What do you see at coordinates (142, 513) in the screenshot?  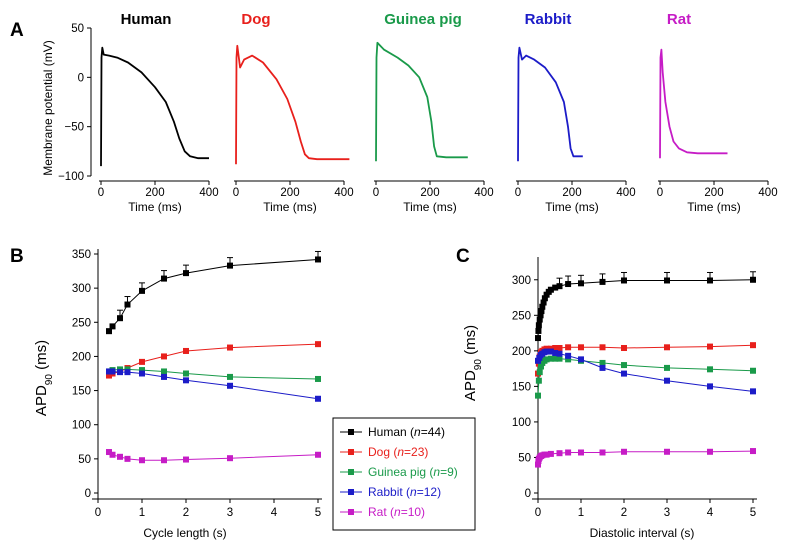 I see `panel-b-xtick-label: 1` at bounding box center [142, 513].